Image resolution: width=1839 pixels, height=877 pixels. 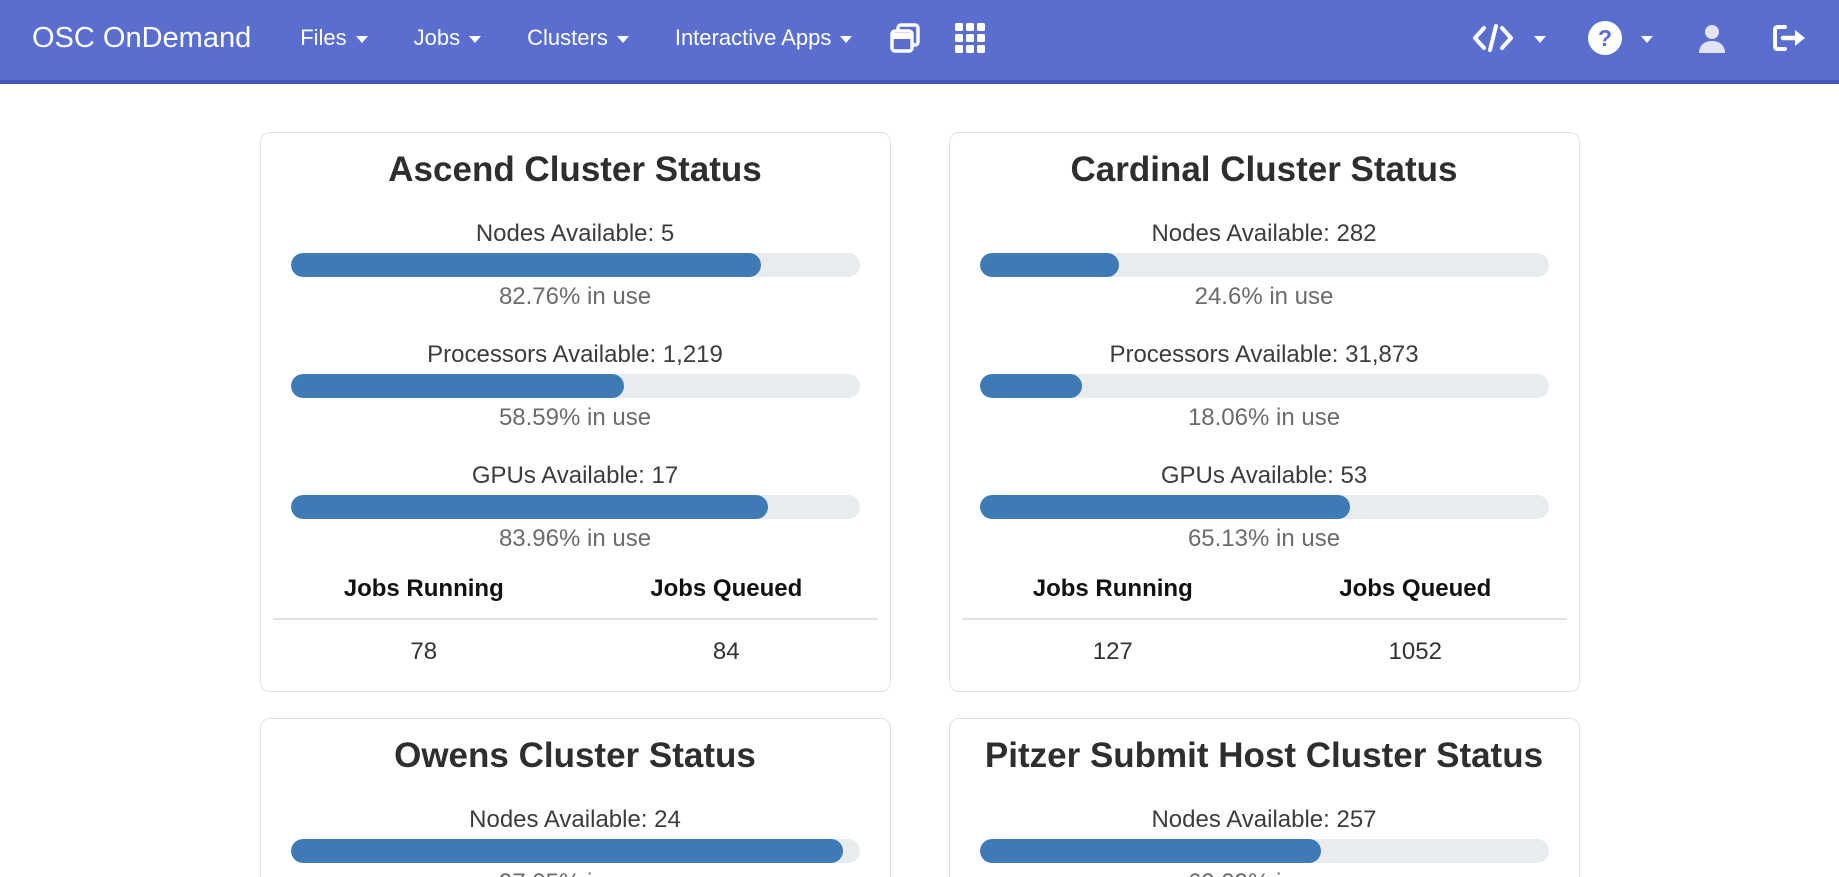 What do you see at coordinates (1264, 296) in the screenshot?
I see `metric-percent-label: 24.6% in use` at bounding box center [1264, 296].